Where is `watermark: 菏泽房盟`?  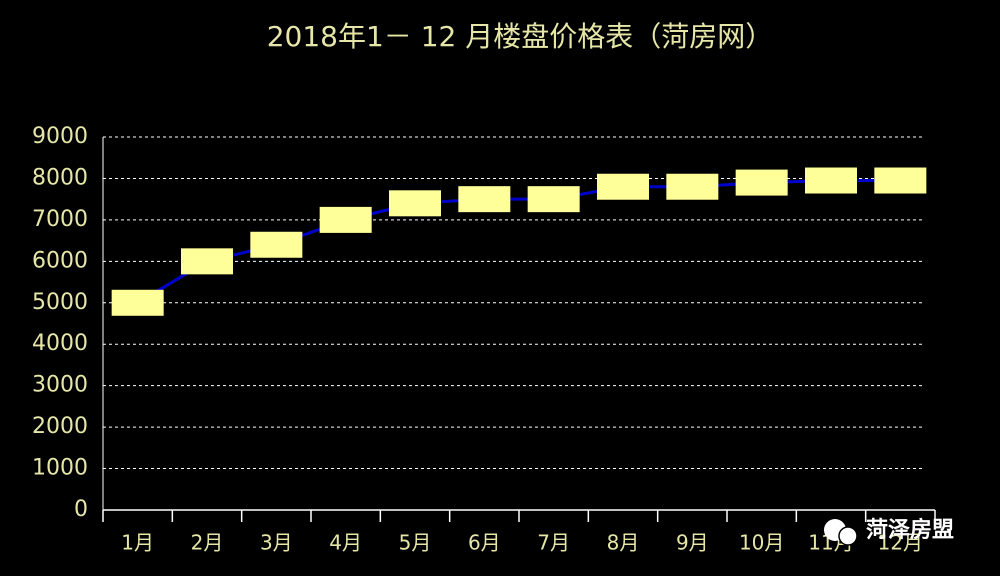
watermark: 菏泽房盟 is located at coordinates (889, 531).